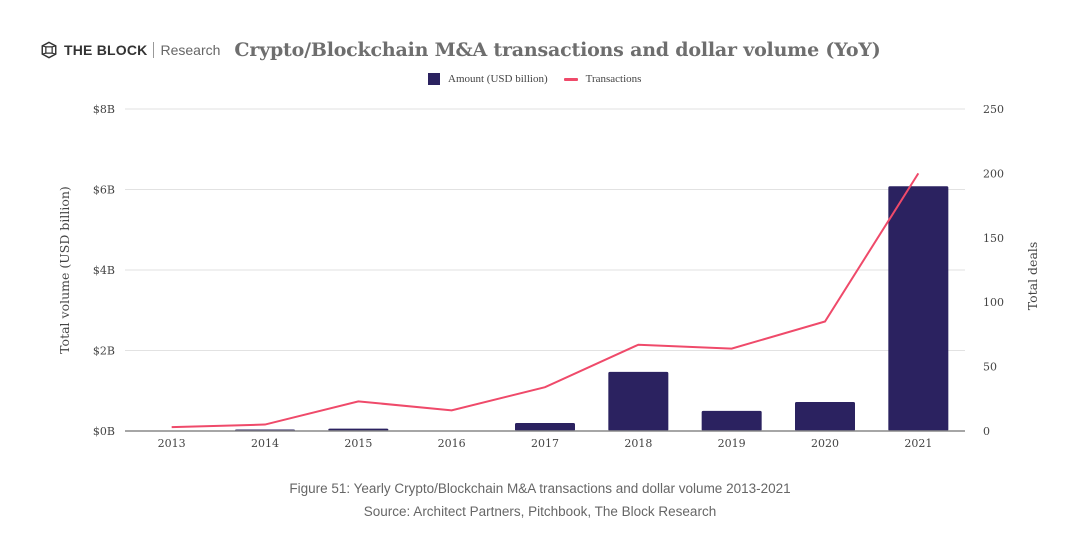 This screenshot has width=1080, height=536. What do you see at coordinates (993, 302) in the screenshot?
I see `y2-tick-label: 100` at bounding box center [993, 302].